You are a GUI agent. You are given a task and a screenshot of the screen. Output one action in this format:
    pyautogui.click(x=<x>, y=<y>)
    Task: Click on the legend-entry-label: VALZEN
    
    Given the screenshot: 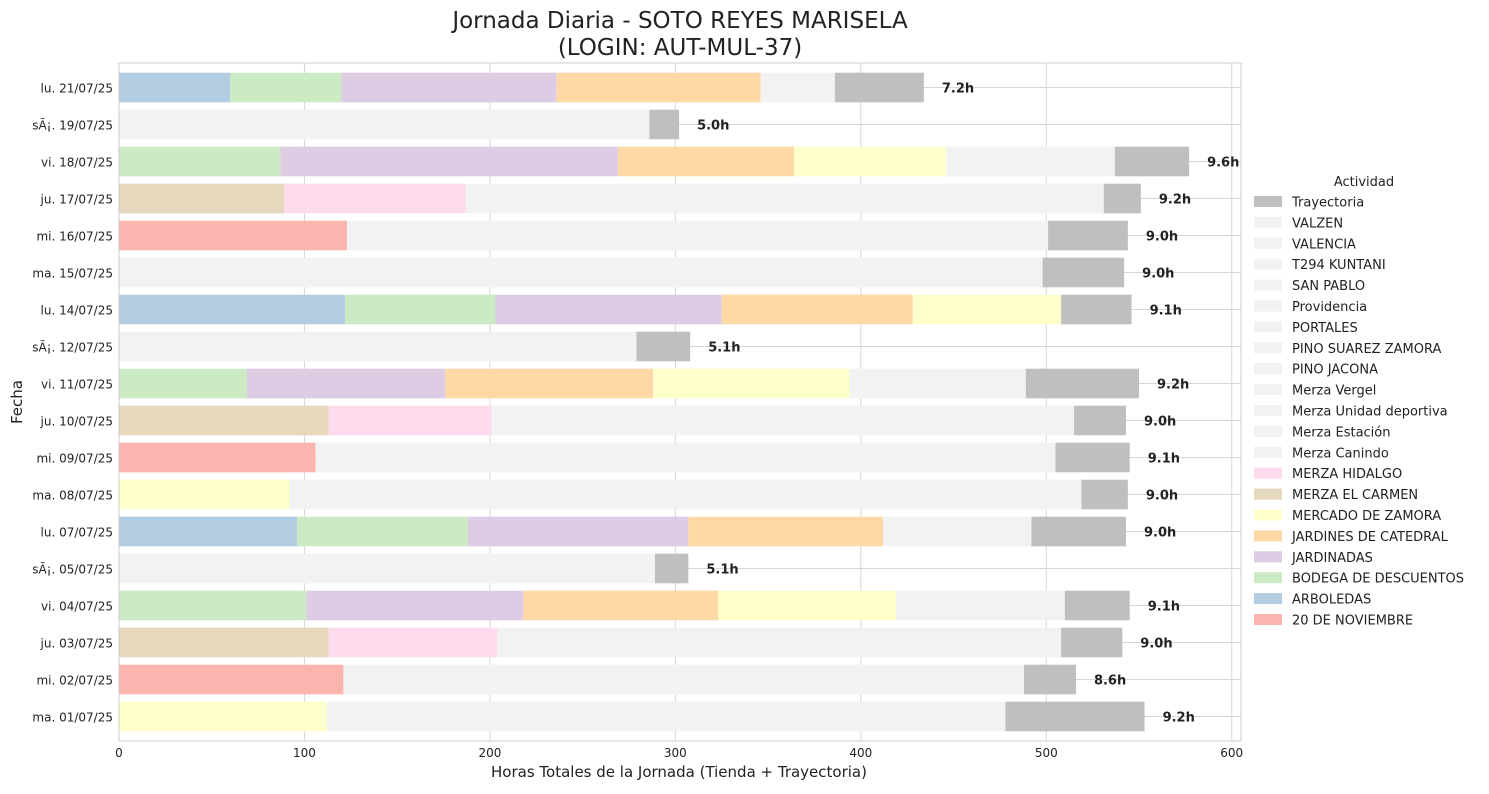 What is the action you would take?
    pyautogui.click(x=1317, y=223)
    